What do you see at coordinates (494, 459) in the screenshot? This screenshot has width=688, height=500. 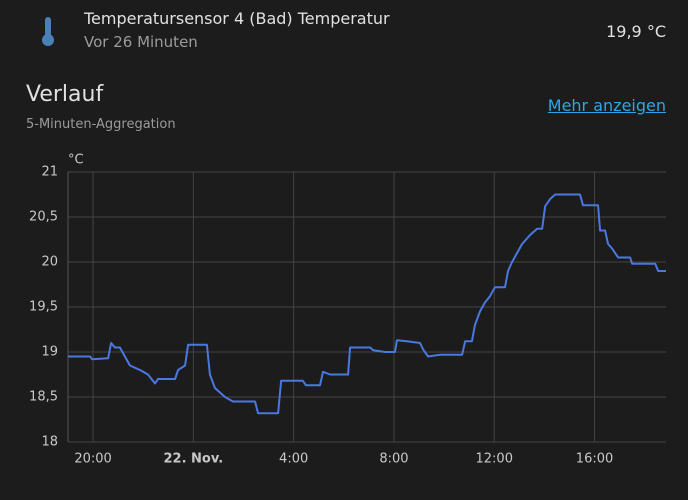 I see `x-tick-label: 12:00` at bounding box center [494, 459].